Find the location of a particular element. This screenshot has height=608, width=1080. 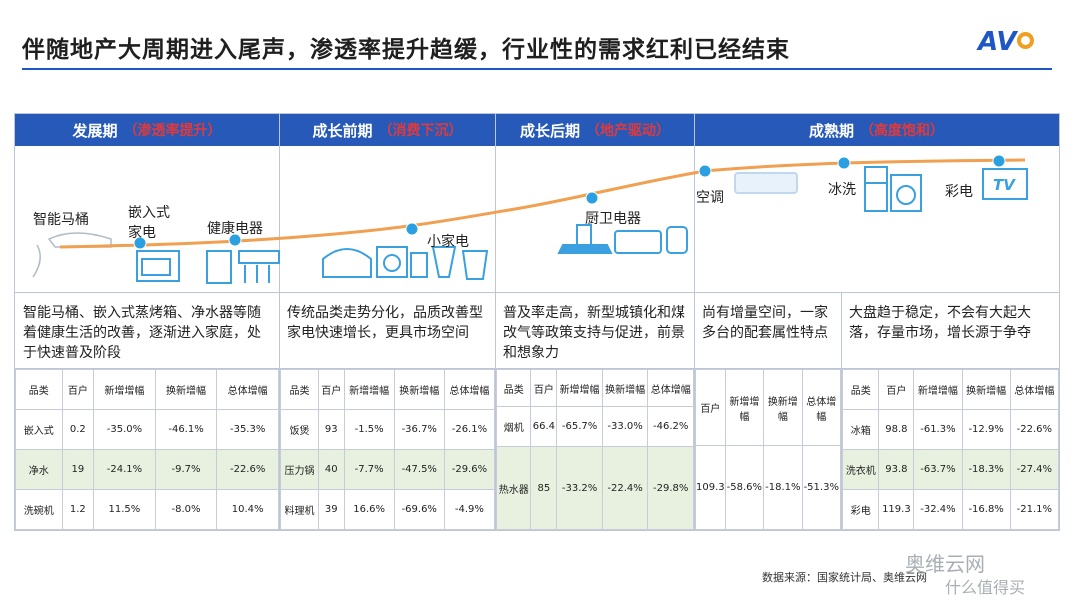

desc-mature-ac: 尚有增量空间，一家多台的配套属性特点 is located at coordinates (765, 323).